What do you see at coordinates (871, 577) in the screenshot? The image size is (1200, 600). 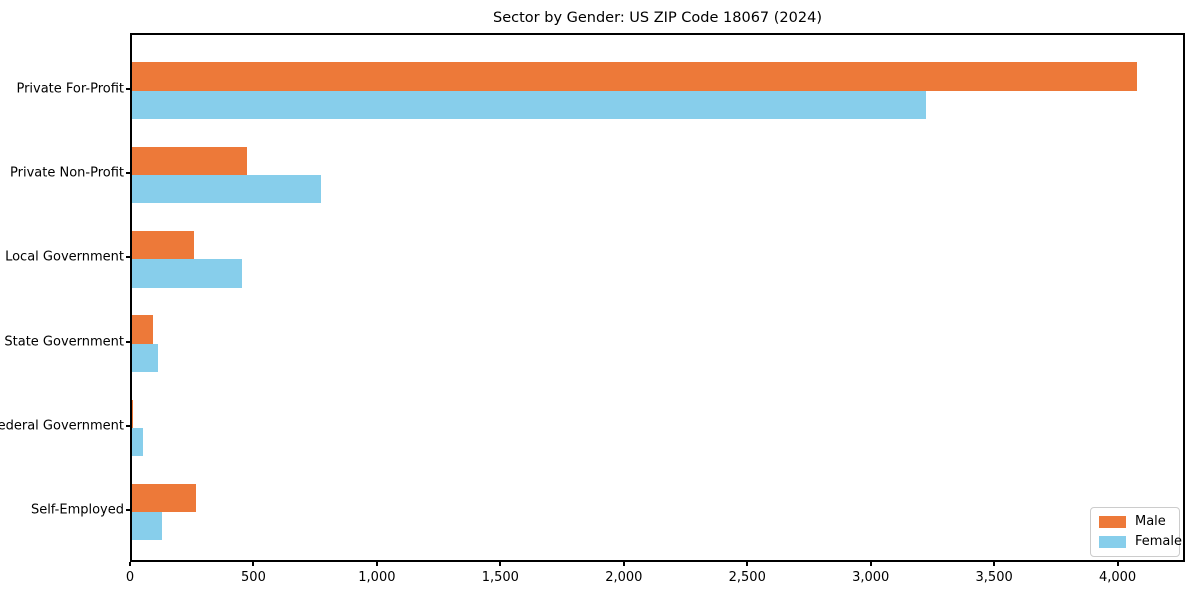 I see `x-axis-tick-label: 3,000` at bounding box center [871, 577].